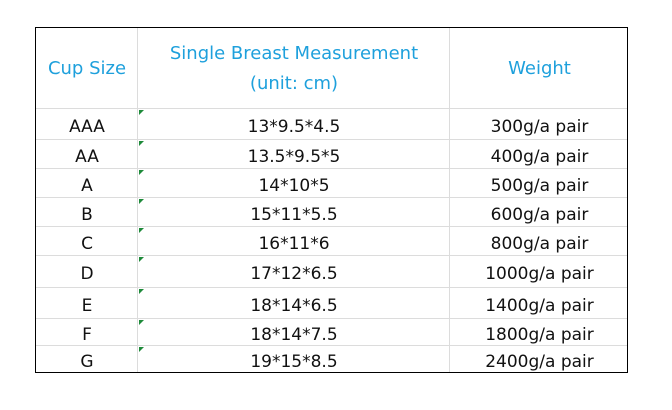 The height and width of the screenshot is (410, 672). Describe the element at coordinates (294, 126) in the screenshot. I see `table-cell: 13*9.5*4.5` at that location.